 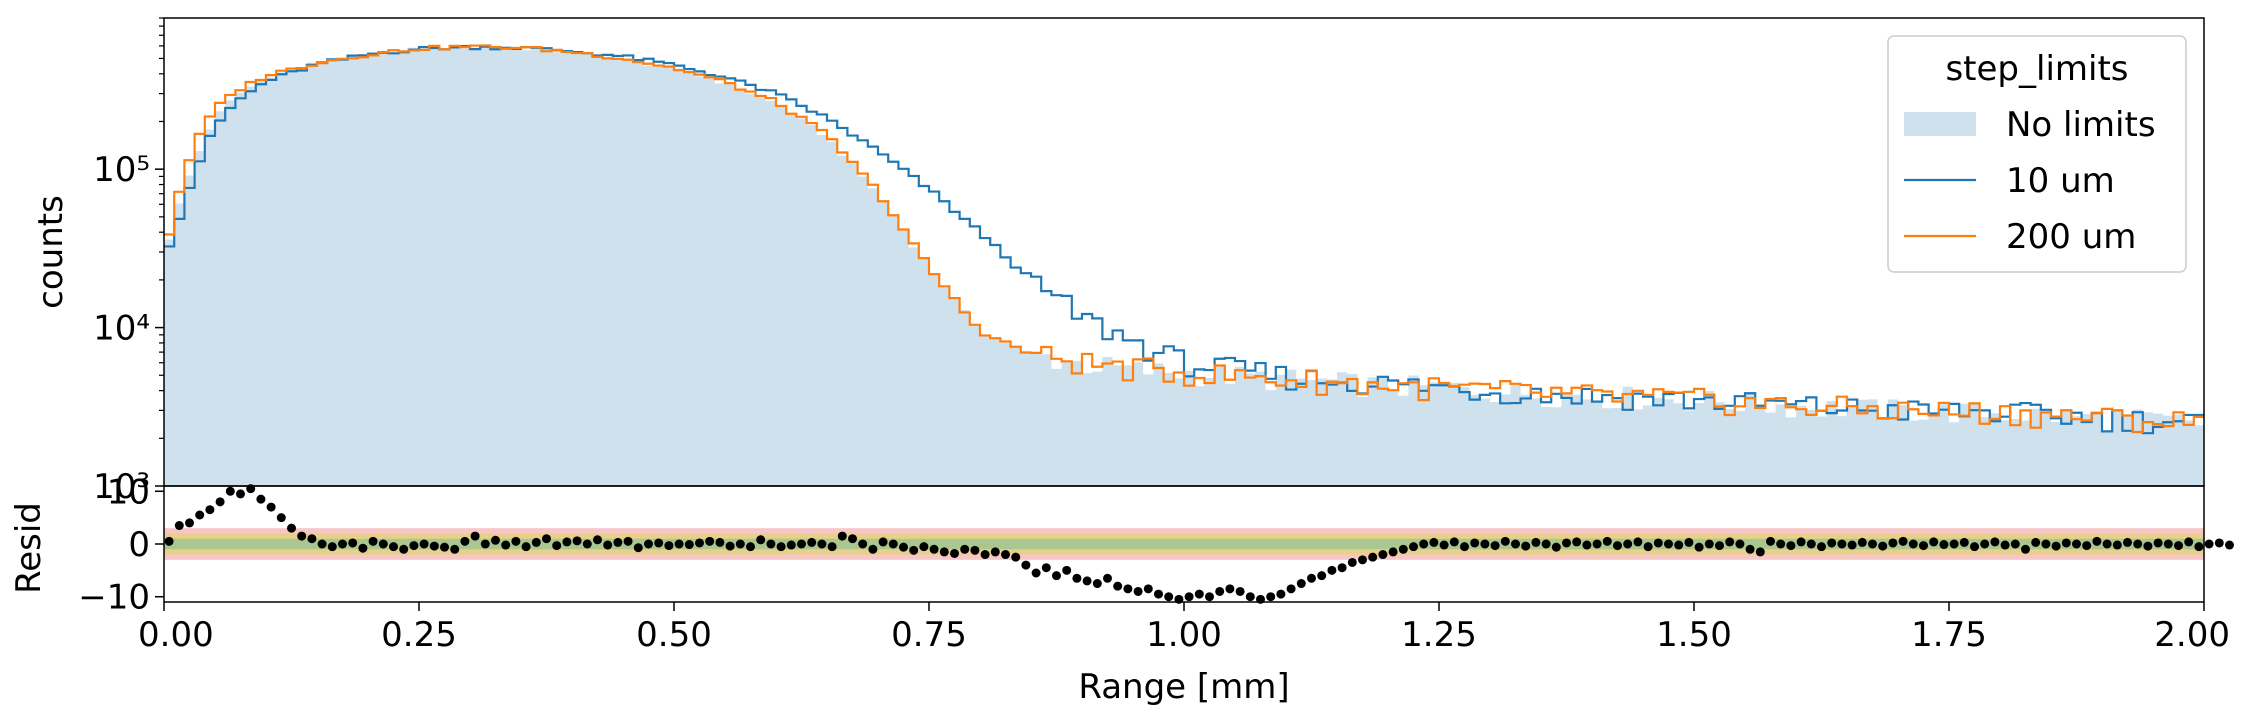 What do you see at coordinates (2192, 635) in the screenshot?
I see `x-tick-label: 2.00` at bounding box center [2192, 635].